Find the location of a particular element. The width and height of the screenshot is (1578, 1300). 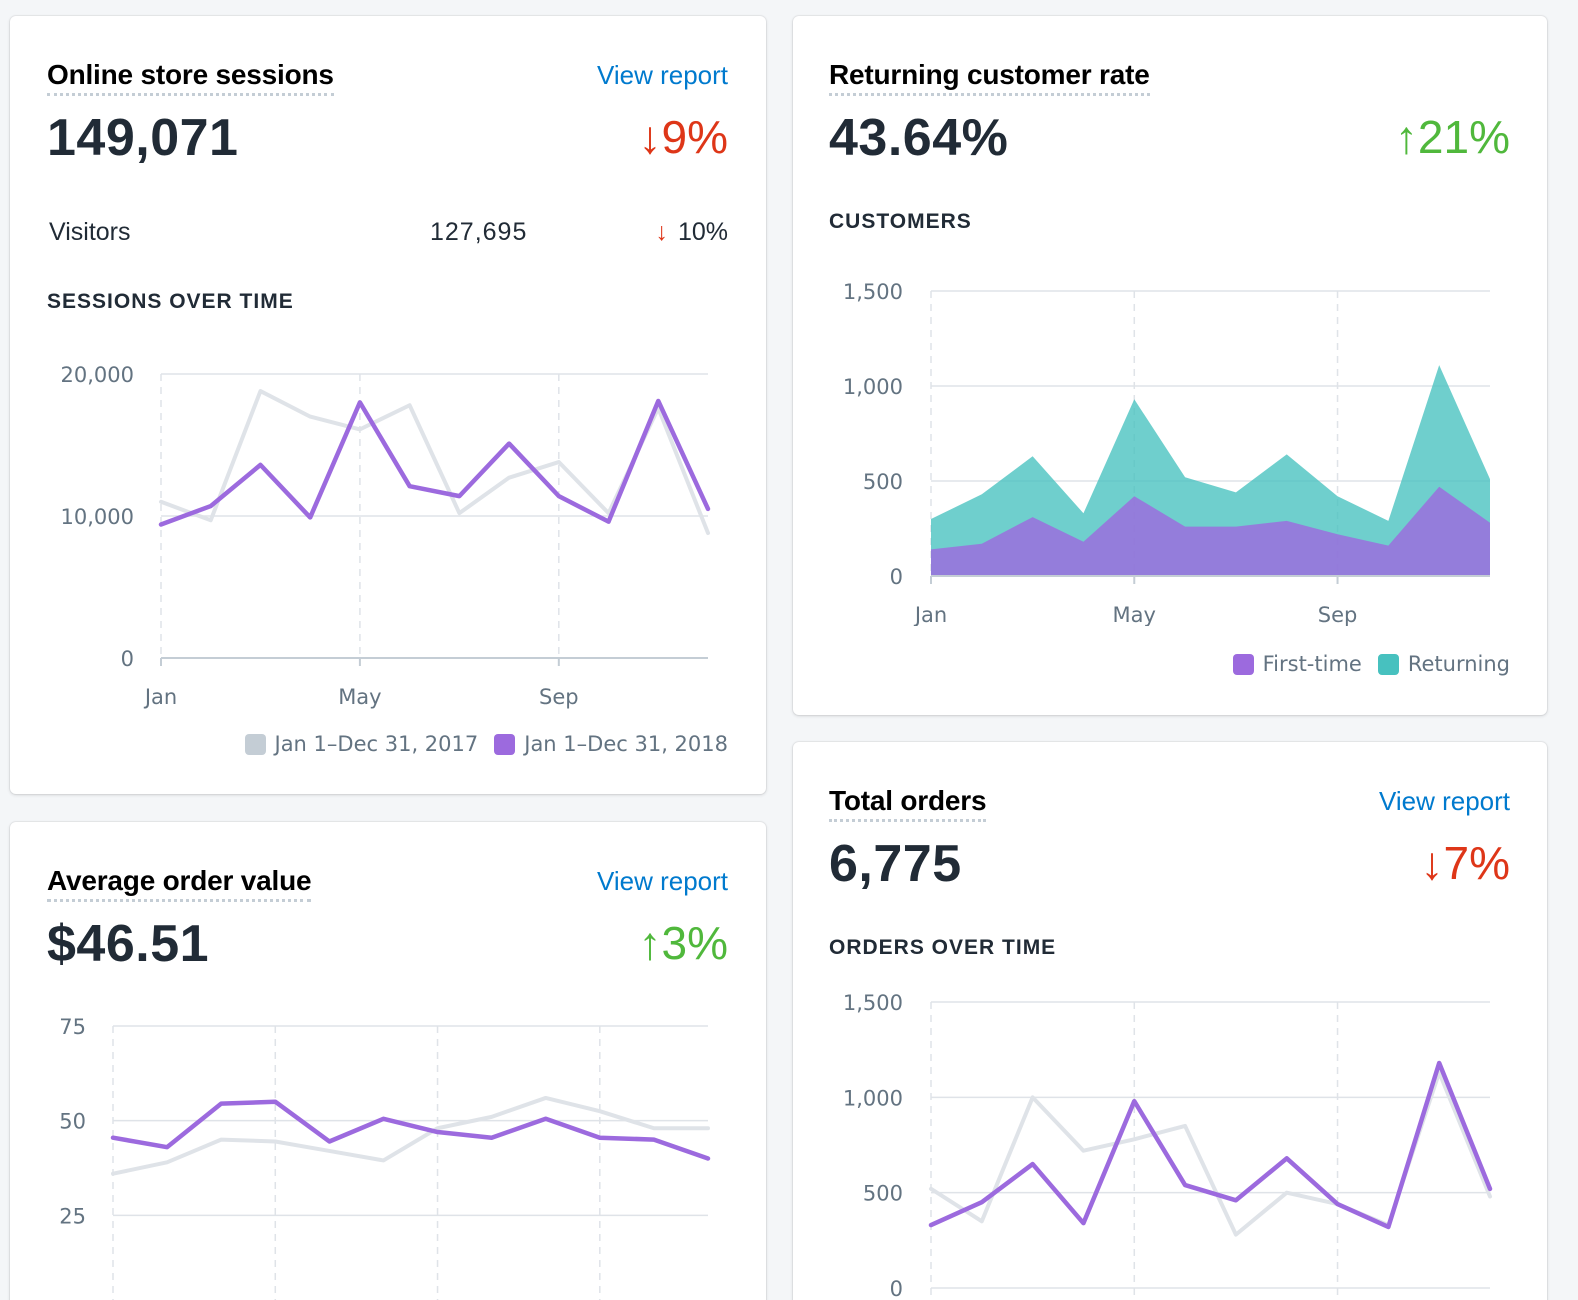

legend-label-first-time: First-time is located at coordinates (1312, 664).